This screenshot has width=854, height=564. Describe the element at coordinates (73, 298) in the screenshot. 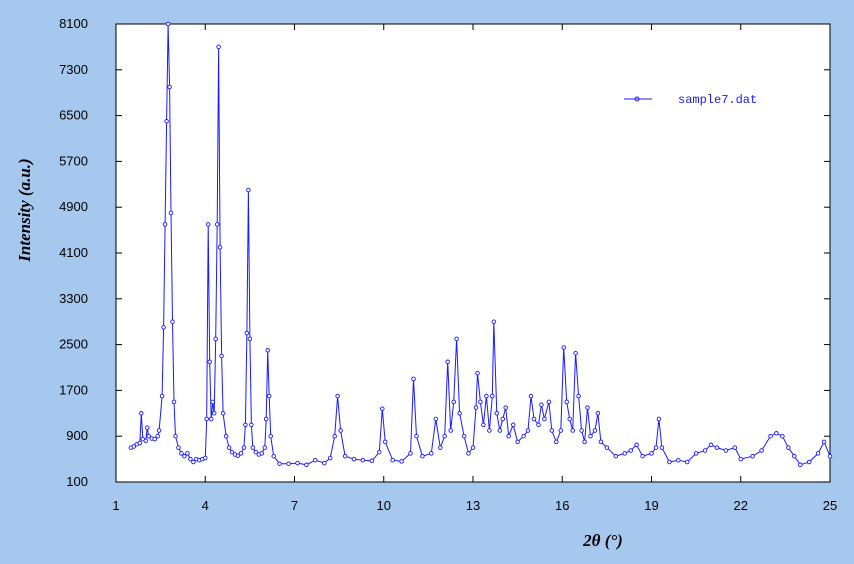

I see `y-tick-label: 3300` at that location.